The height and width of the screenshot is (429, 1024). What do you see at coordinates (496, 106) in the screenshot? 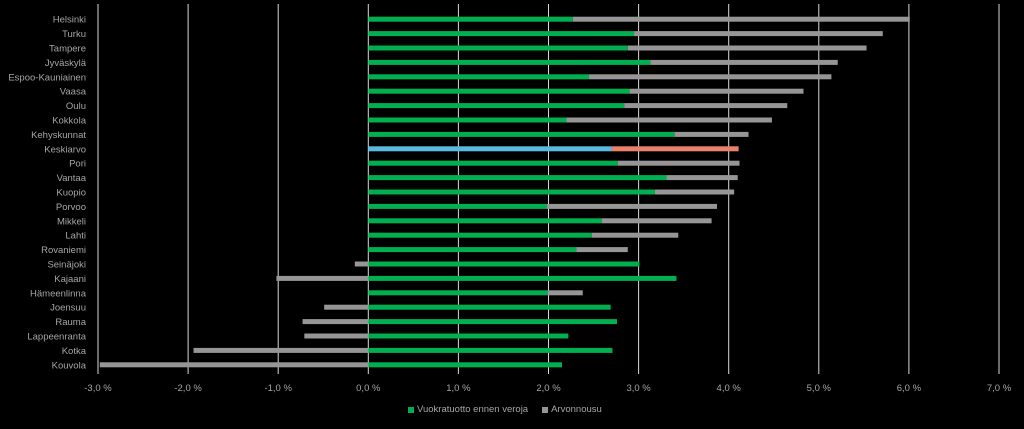
I see `bar-rental-yield-oulu` at bounding box center [496, 106].